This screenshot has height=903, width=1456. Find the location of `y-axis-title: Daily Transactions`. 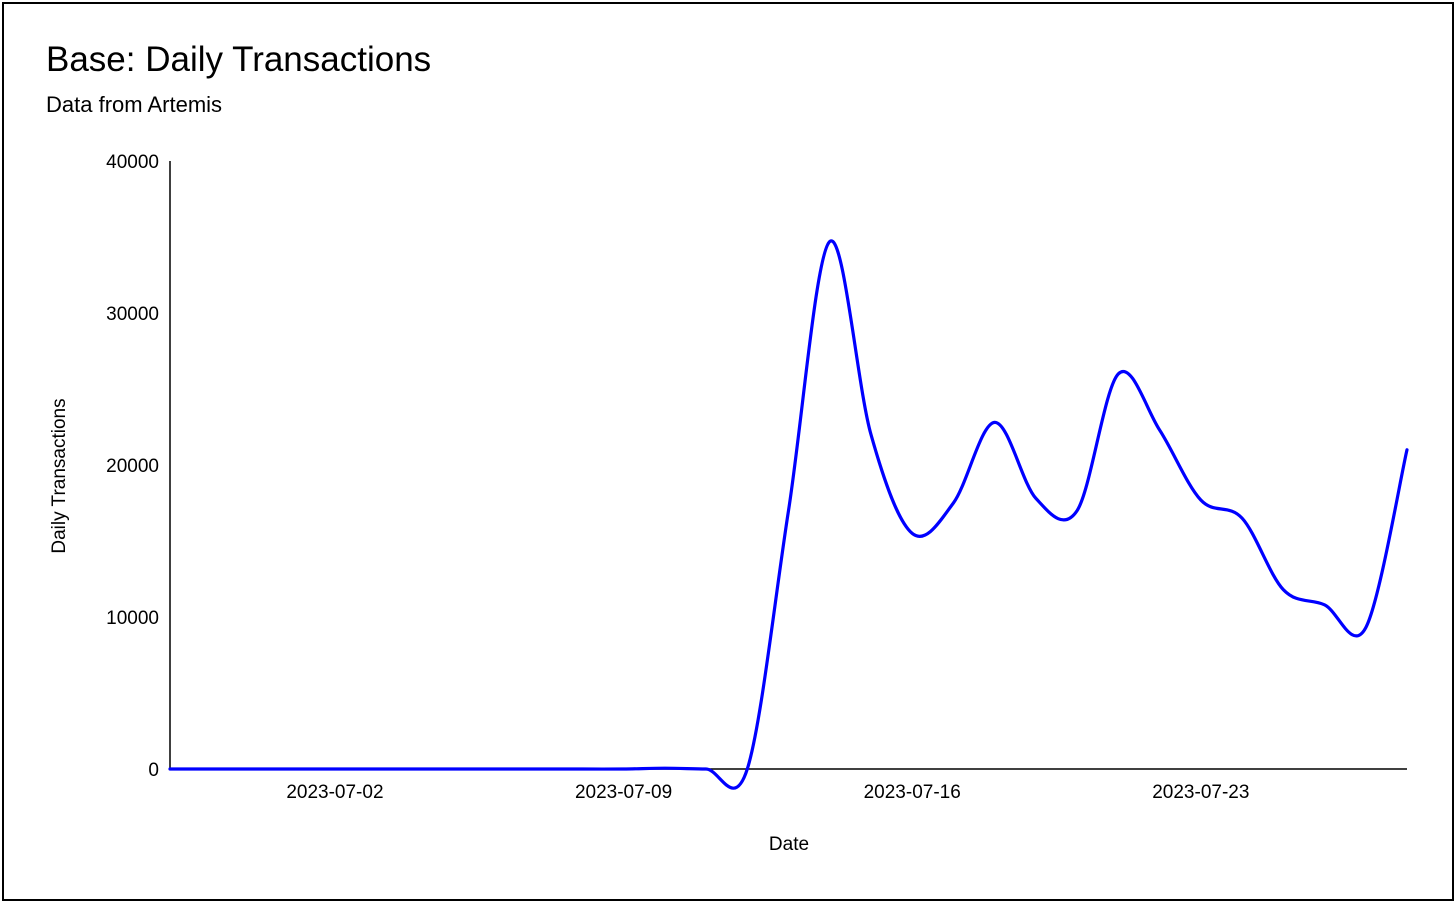

y-axis-title: Daily Transactions is located at coordinates (59, 475).